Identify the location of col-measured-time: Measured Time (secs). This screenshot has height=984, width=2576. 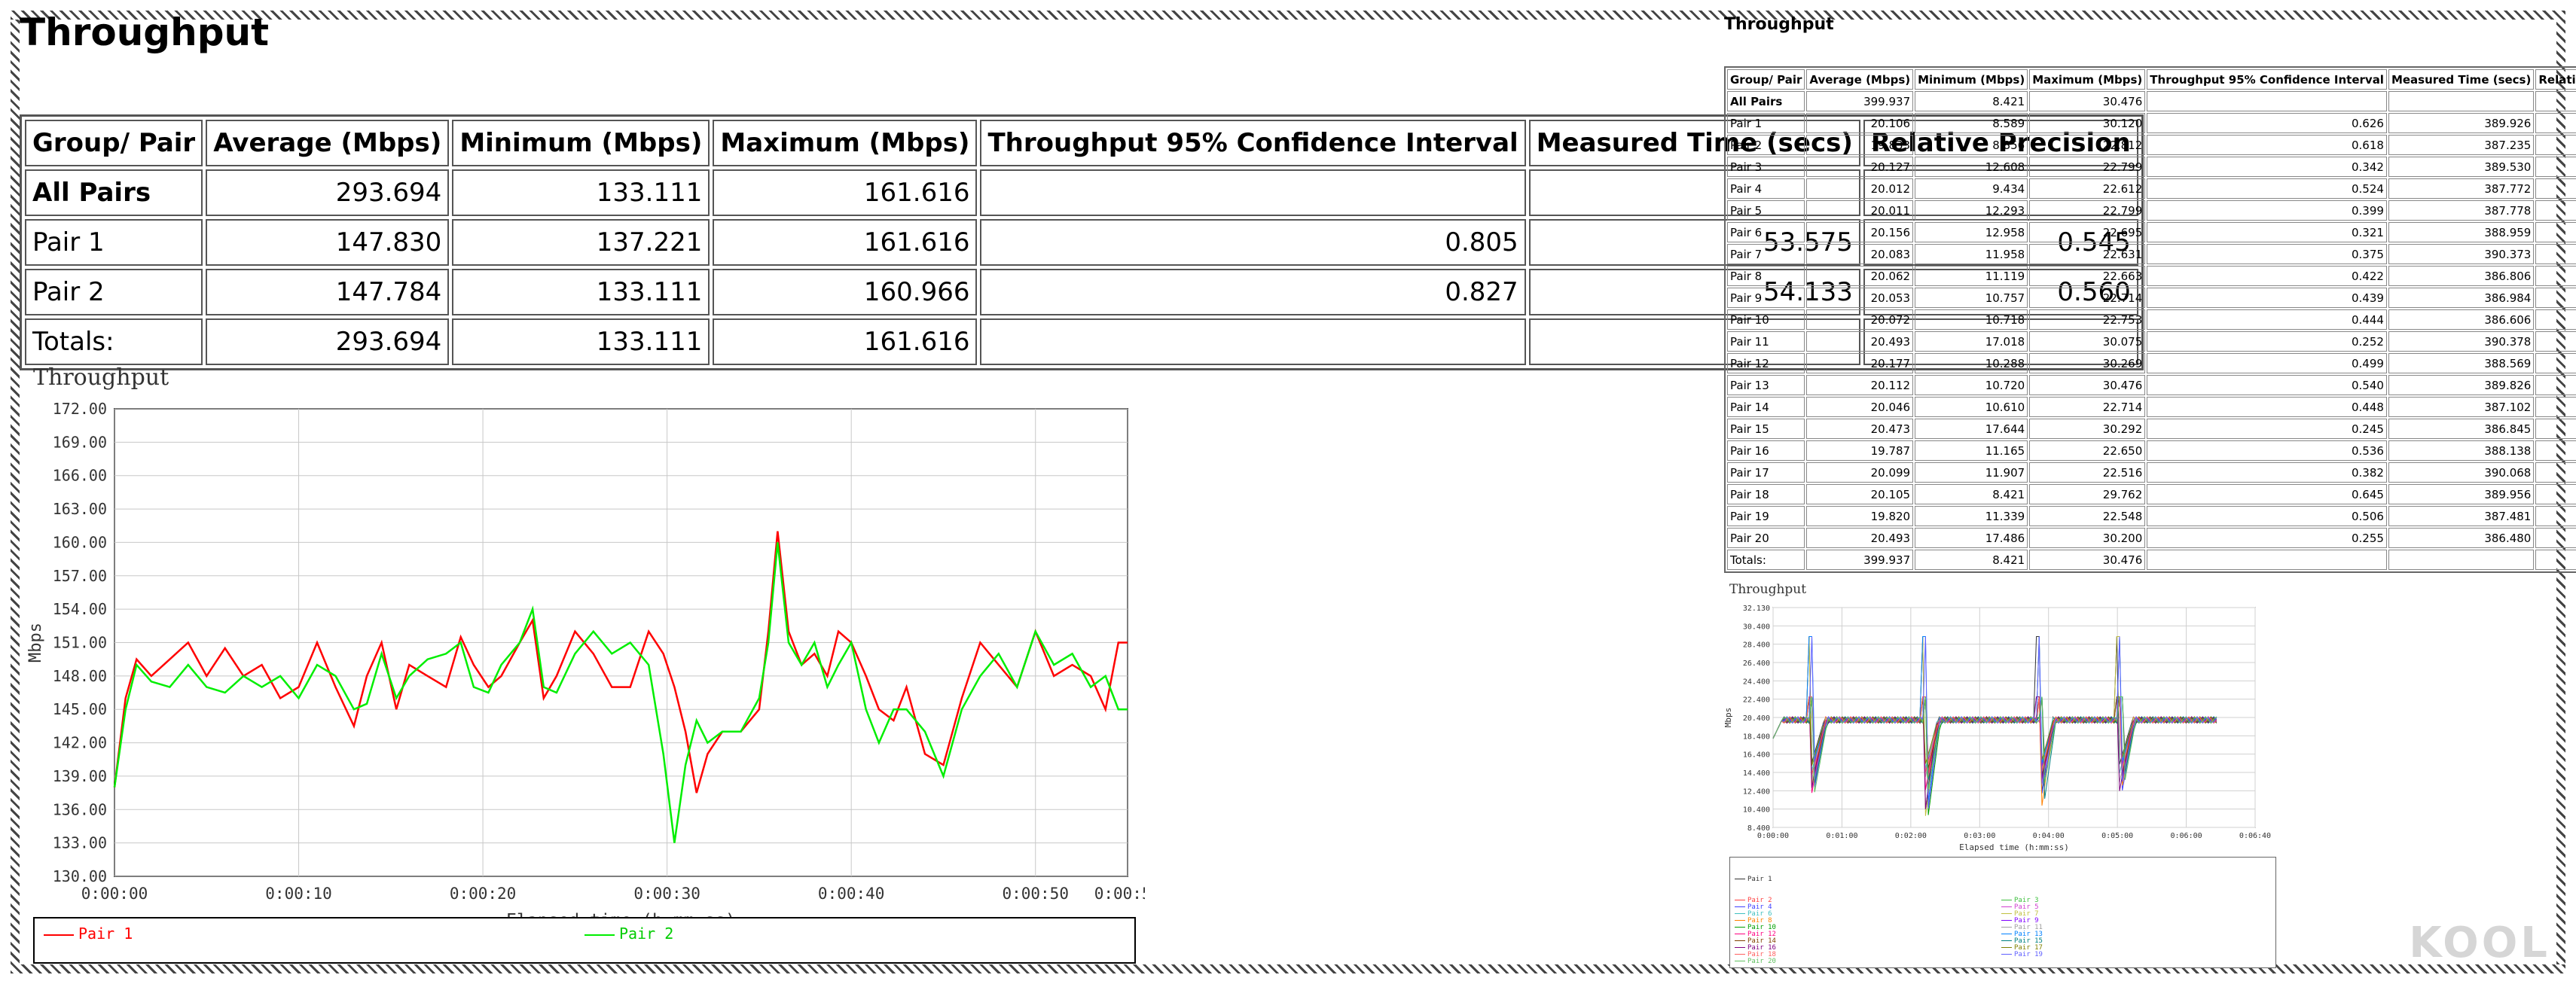
(2462, 79).